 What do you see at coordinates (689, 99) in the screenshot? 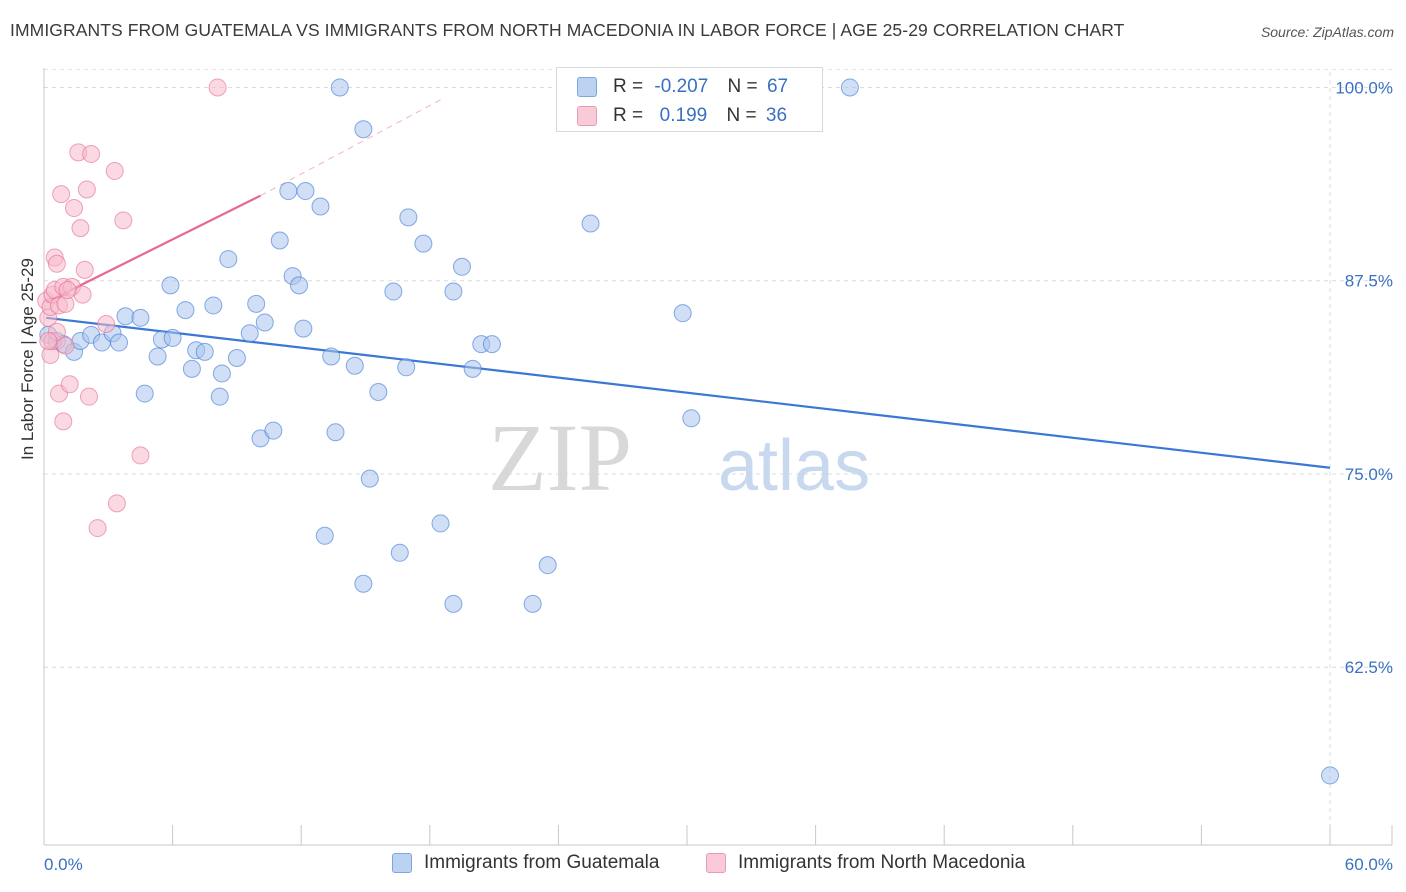
I see `correlation-legend: R = -0.207 N = 67 R = 0.199 N = 36` at bounding box center [689, 99].